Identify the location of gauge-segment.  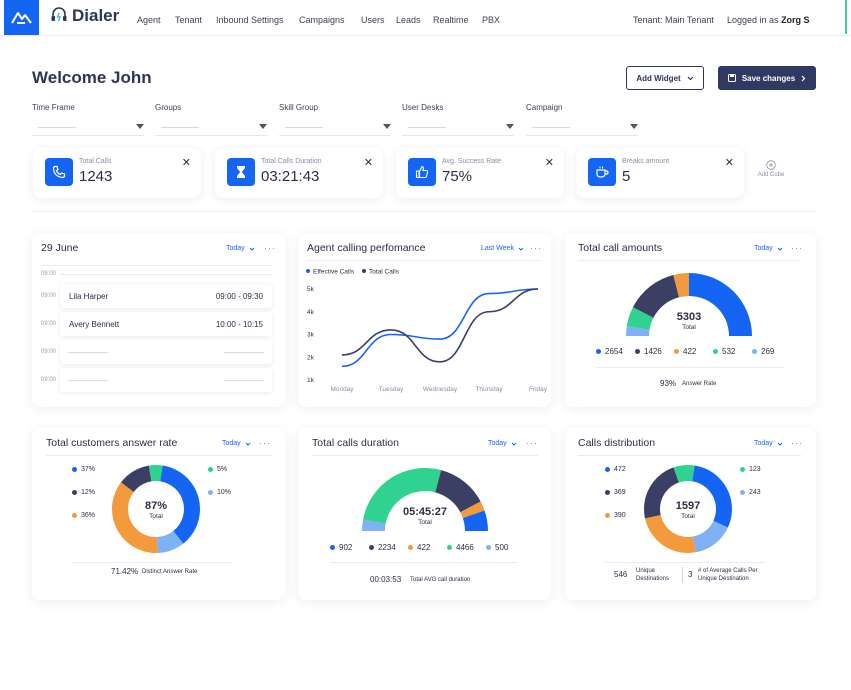
(475, 520).